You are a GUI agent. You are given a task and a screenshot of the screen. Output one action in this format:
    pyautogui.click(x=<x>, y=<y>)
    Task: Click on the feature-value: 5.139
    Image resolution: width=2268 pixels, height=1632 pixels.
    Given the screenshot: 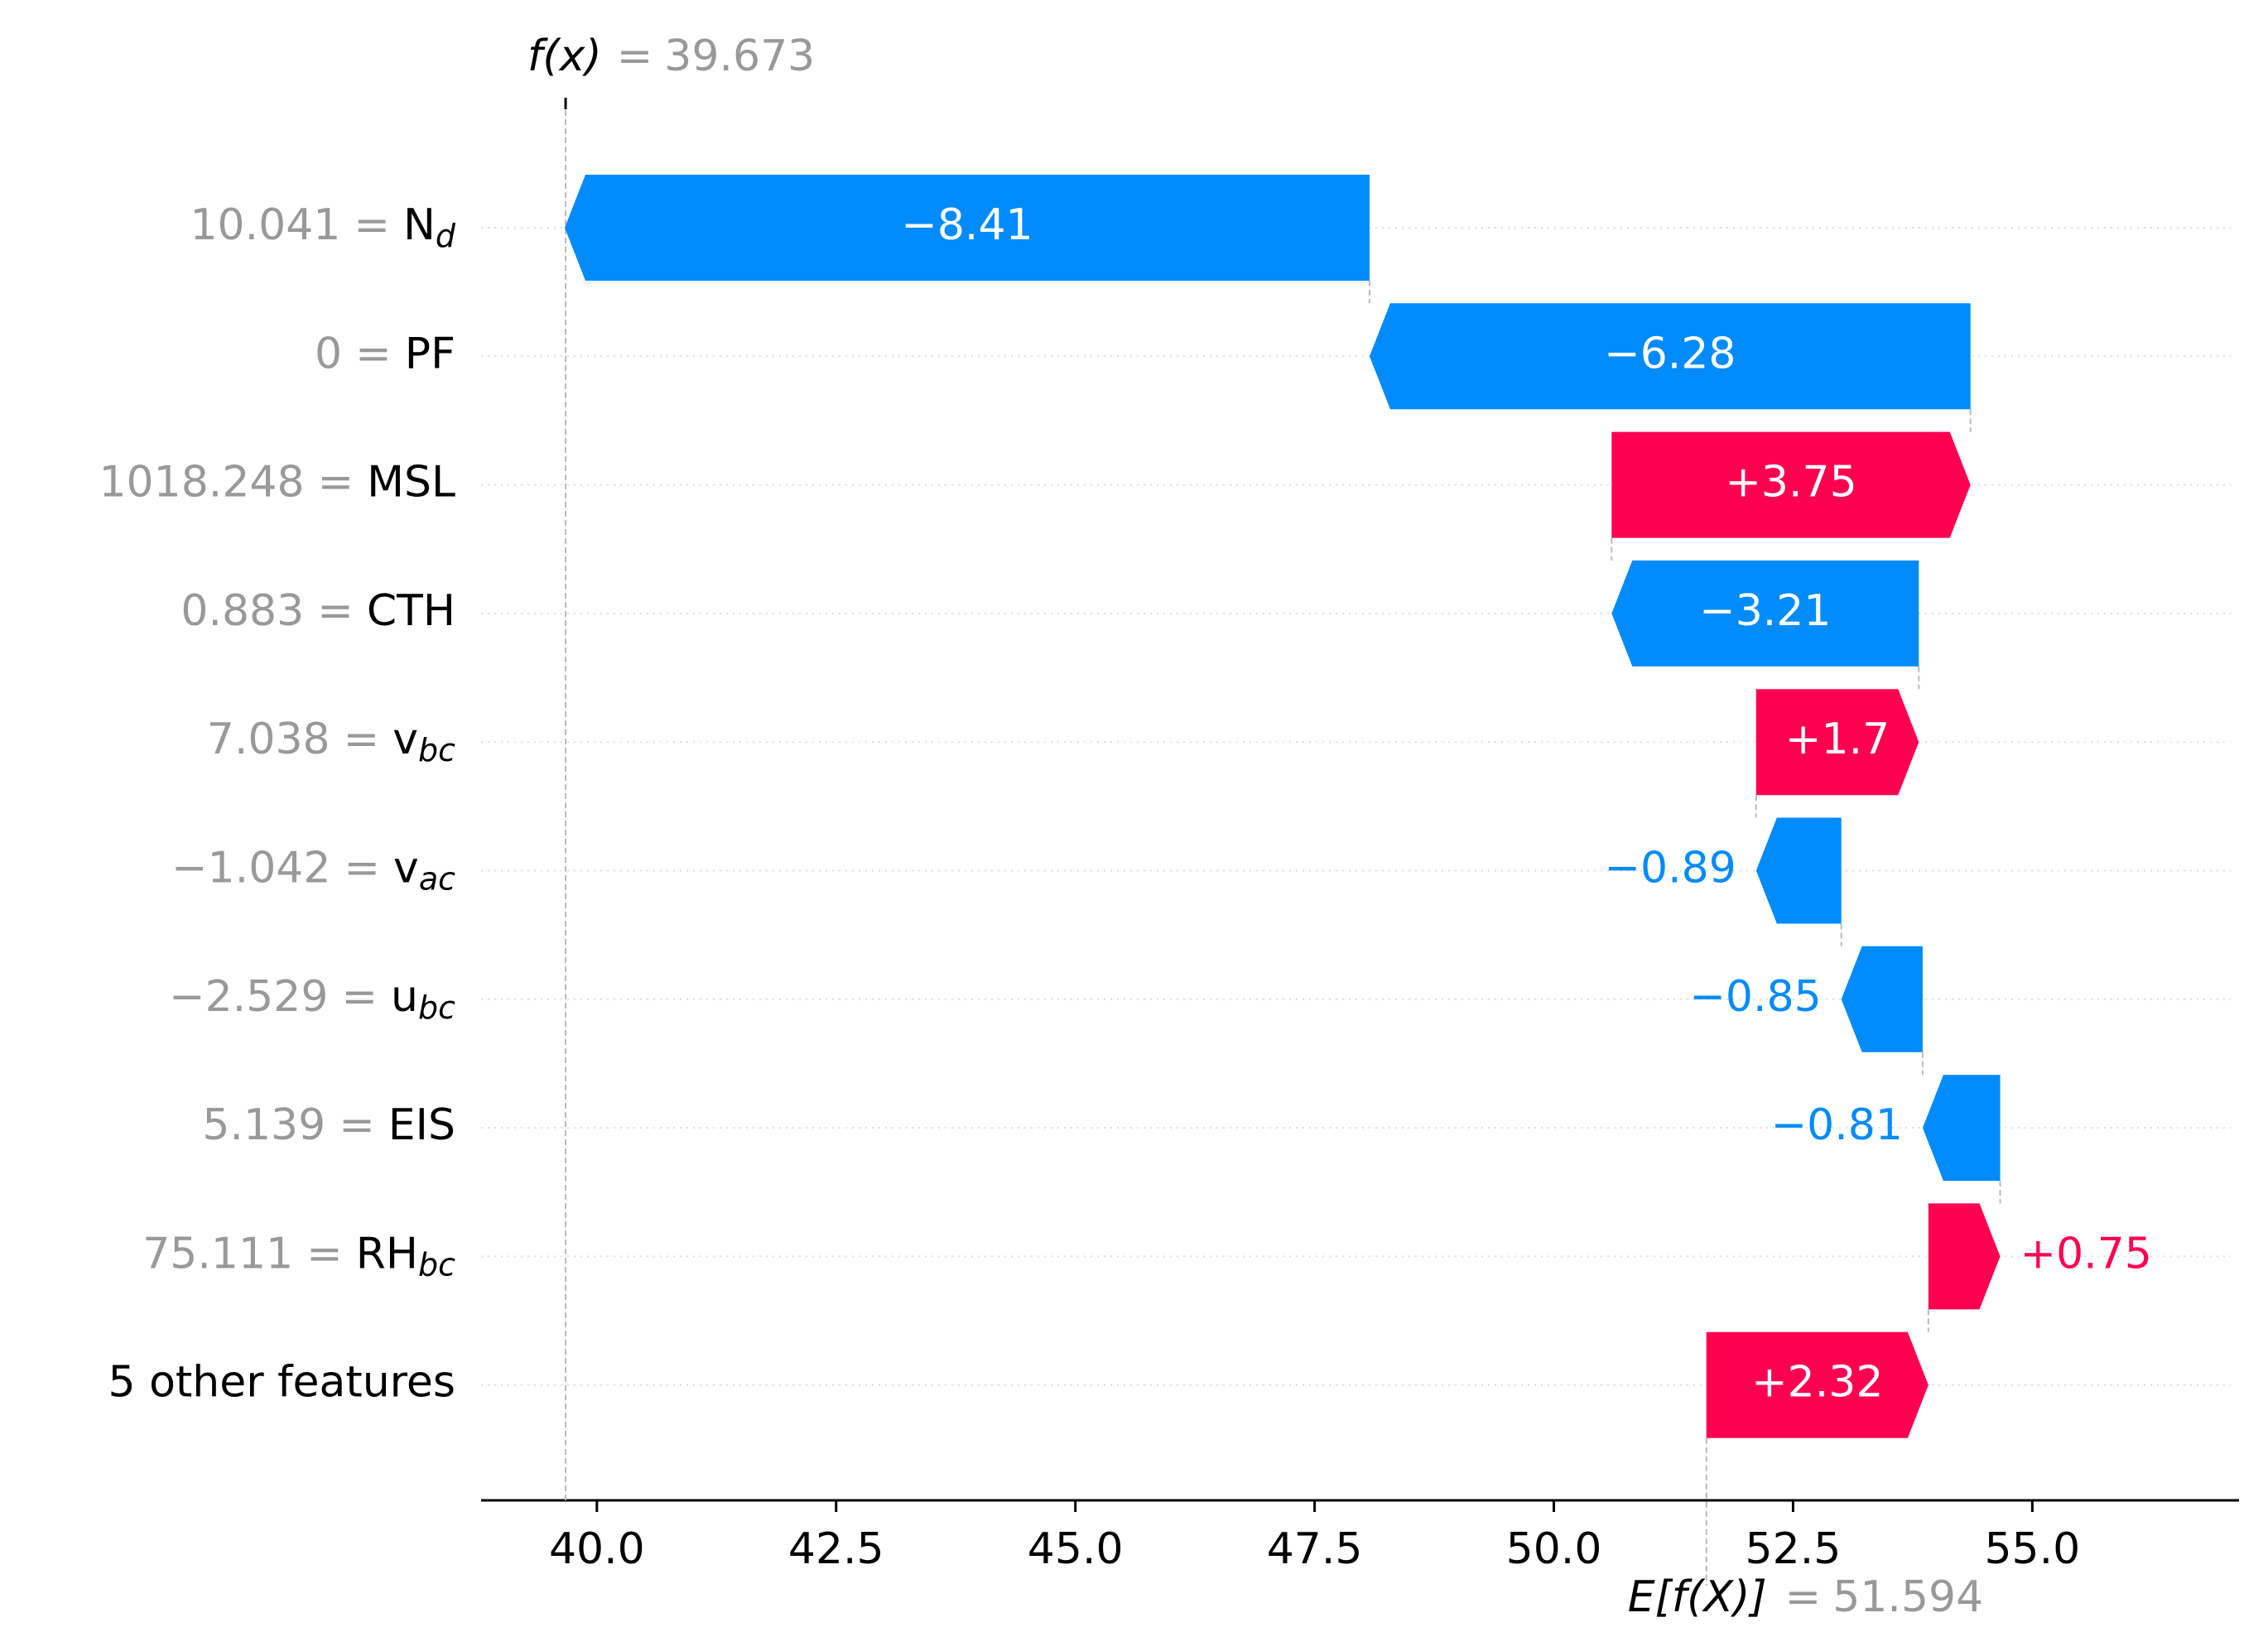 What is the action you would take?
    pyautogui.click(x=263, y=1125)
    